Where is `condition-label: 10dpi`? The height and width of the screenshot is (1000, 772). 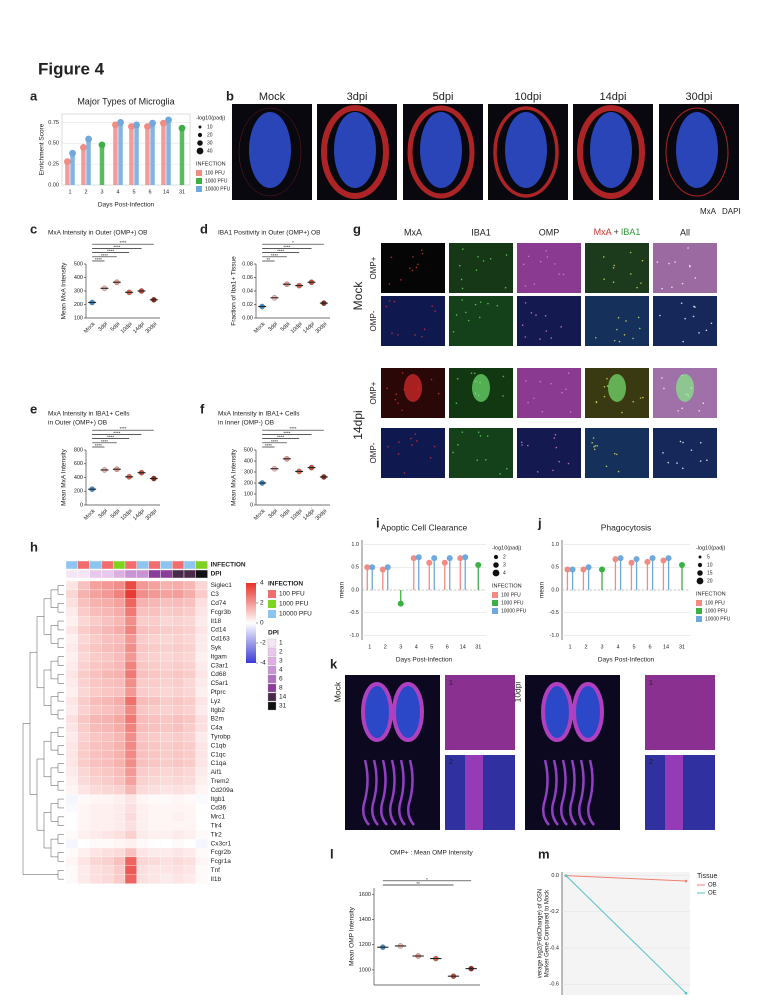 condition-label: 10dpi is located at coordinates (517, 691).